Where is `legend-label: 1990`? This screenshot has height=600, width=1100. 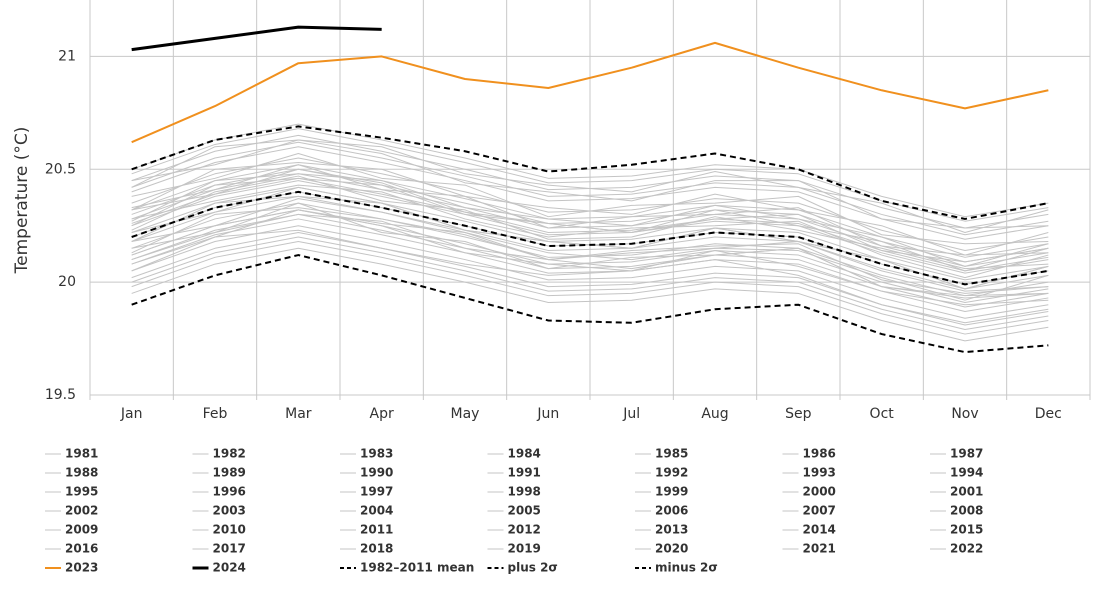
legend-label: 1990 is located at coordinates (376, 473).